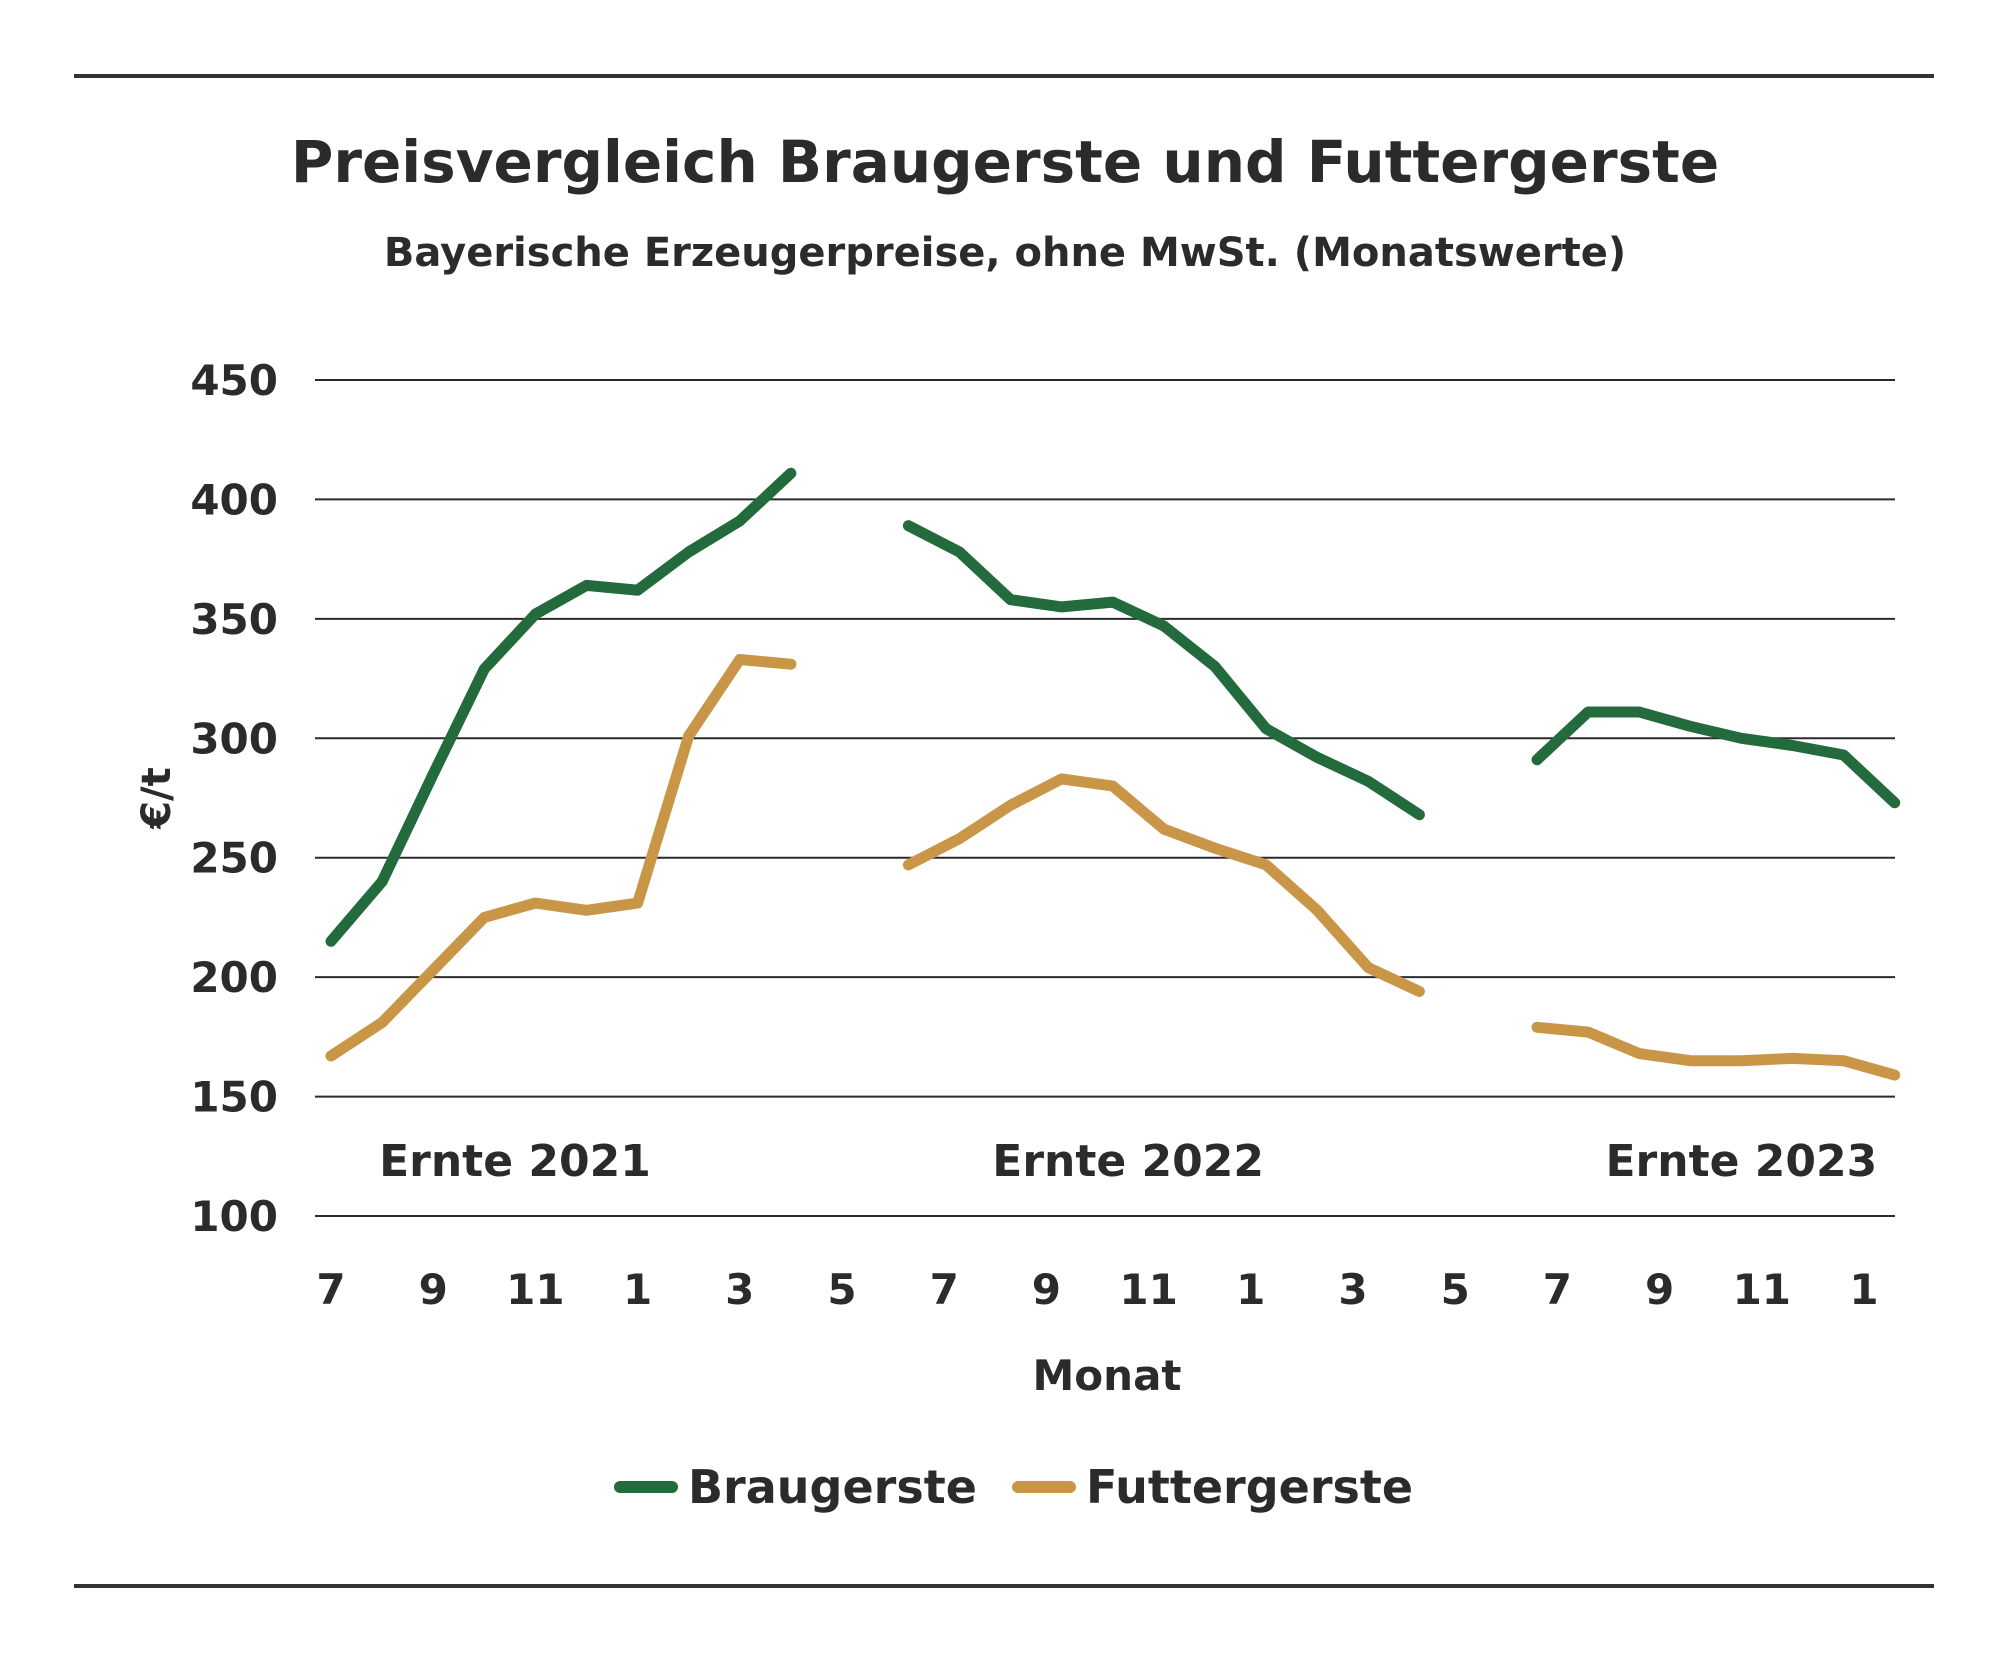 The height and width of the screenshot is (1657, 2000). Describe the element at coordinates (515, 1161) in the screenshot. I see `harvest-label: Ernte 2021` at that location.